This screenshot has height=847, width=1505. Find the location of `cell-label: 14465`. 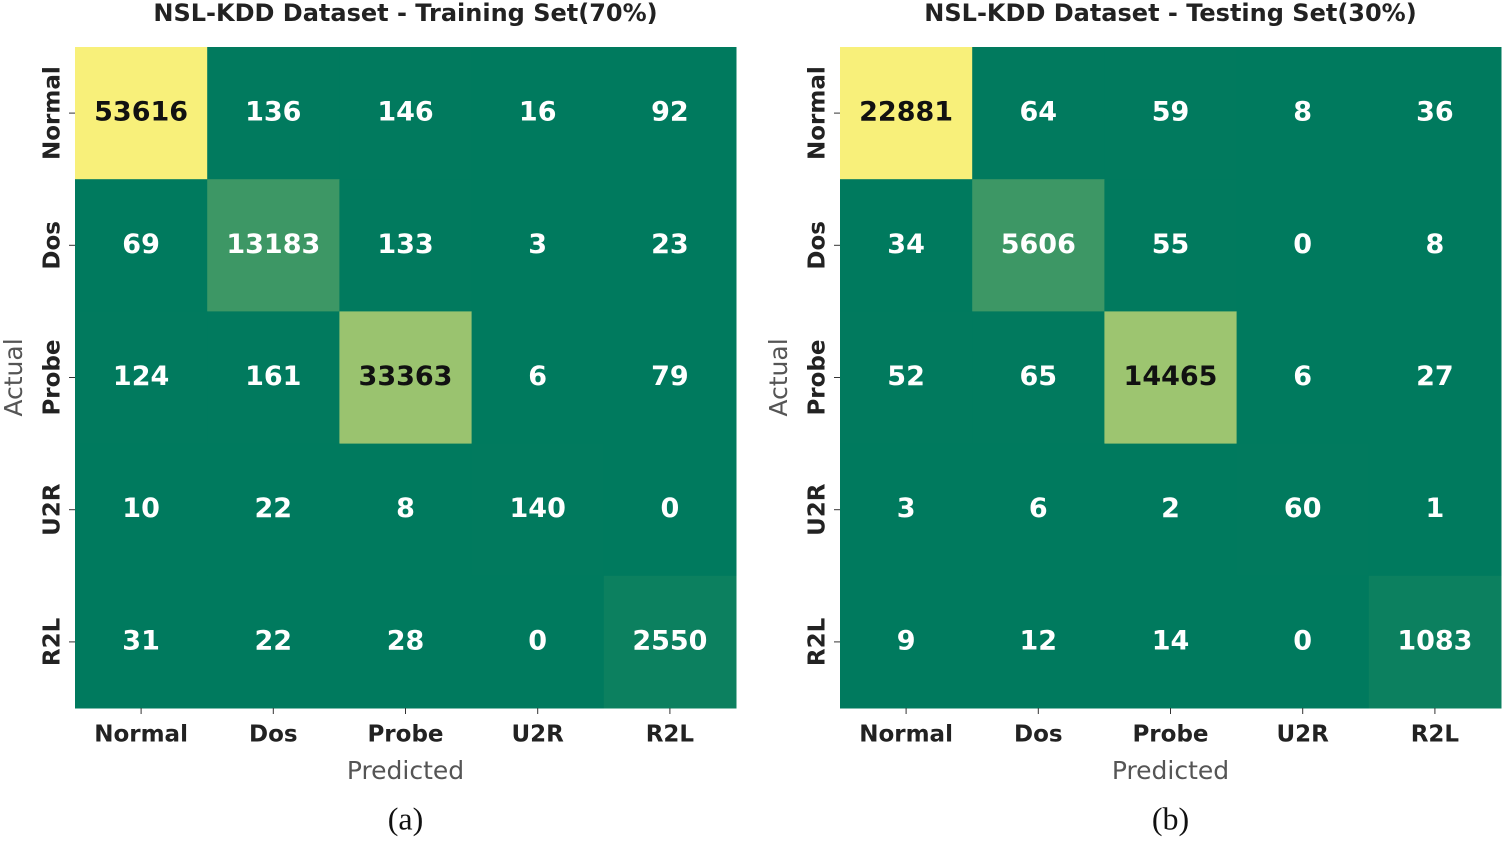

cell-label: 14465 is located at coordinates (1171, 376).